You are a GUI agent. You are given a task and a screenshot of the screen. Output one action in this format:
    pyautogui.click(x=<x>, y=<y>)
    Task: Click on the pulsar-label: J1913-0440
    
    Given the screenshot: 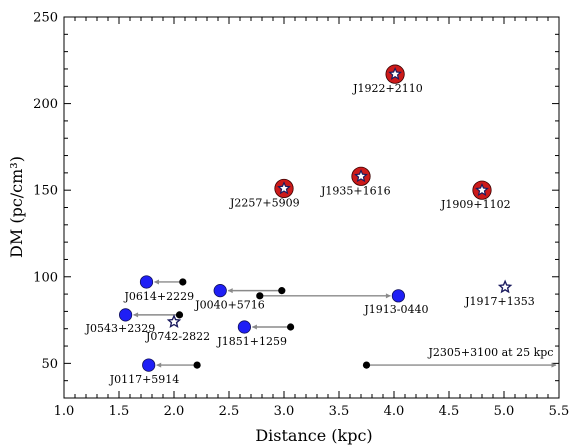 What is the action you would take?
    pyautogui.click(x=395, y=309)
    